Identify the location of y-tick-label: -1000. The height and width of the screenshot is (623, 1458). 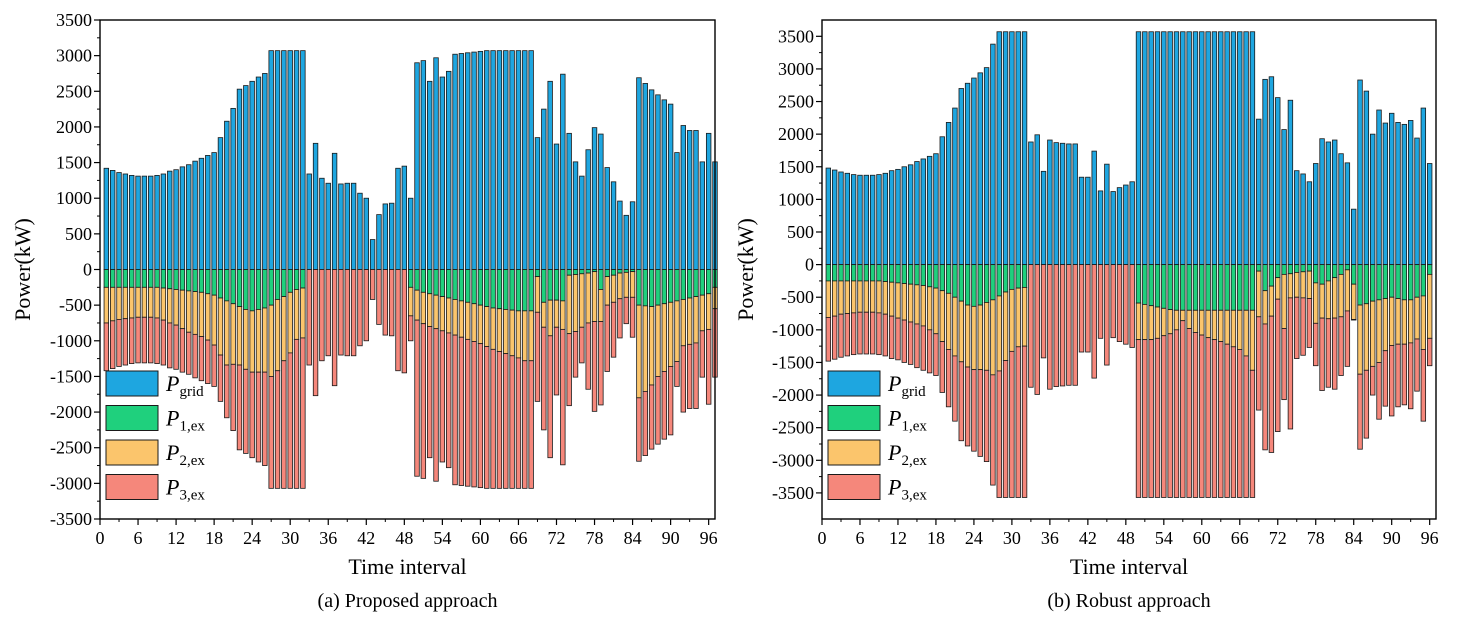
(71, 341).